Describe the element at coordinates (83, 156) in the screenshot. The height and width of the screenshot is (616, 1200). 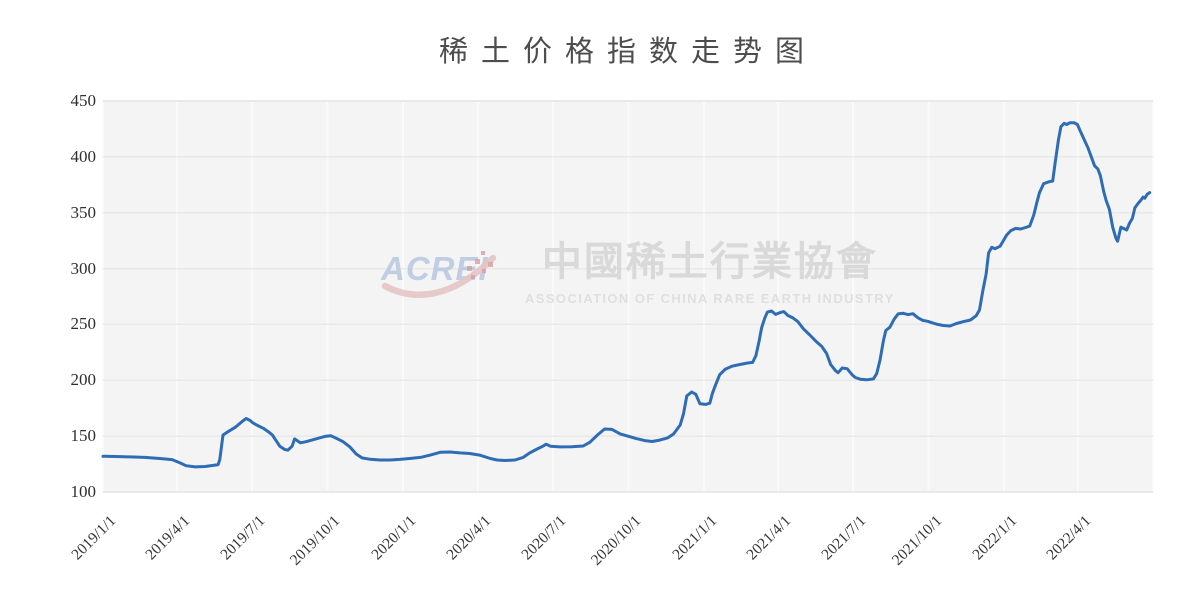
I see `y-tick-label: 400` at that location.